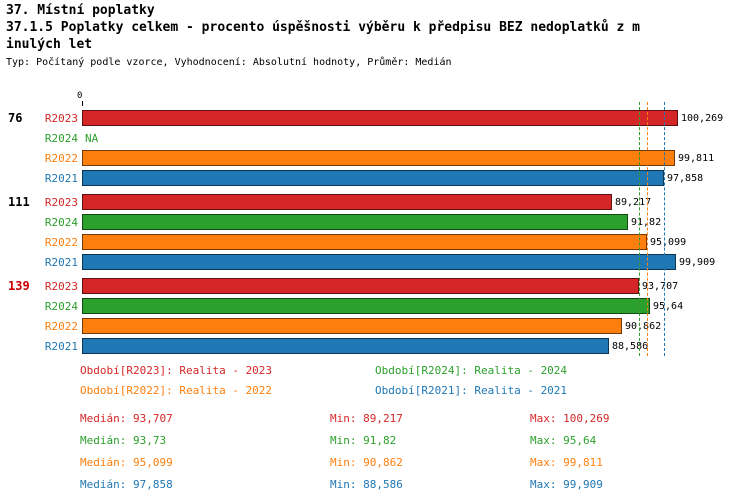 This screenshot has height=498, width=750. Describe the element at coordinates (566, 462) in the screenshot. I see `stat-max-R2022: Max: 99,811` at that location.